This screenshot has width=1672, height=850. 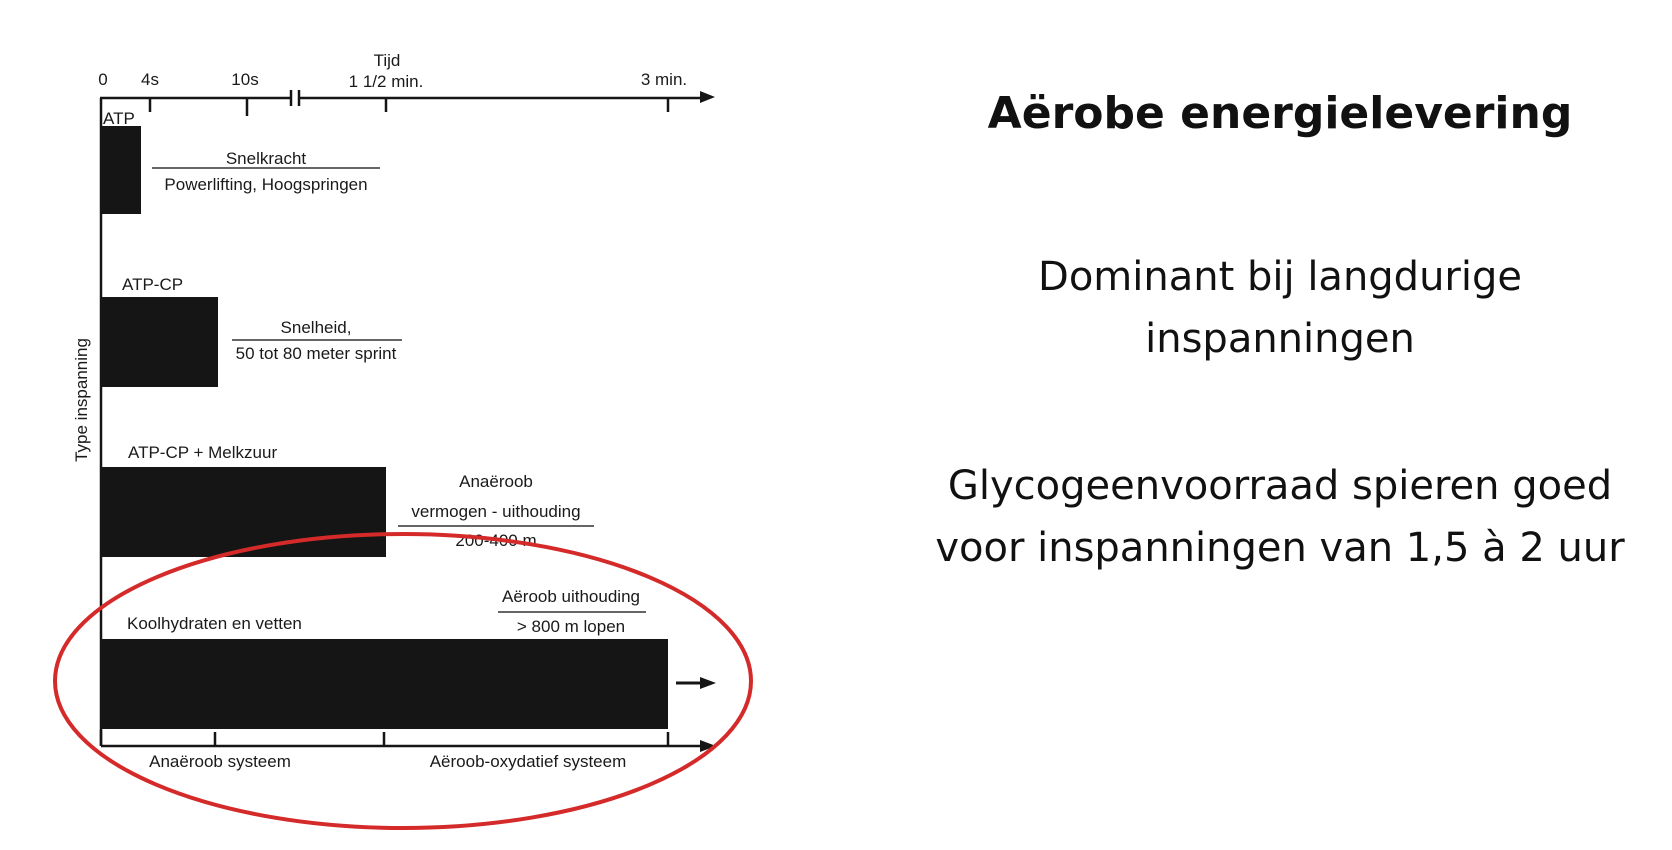 I want to click on point-glycogen-line-1: Glycogeenvoorraad spieren goed, so click(x=1280, y=486).